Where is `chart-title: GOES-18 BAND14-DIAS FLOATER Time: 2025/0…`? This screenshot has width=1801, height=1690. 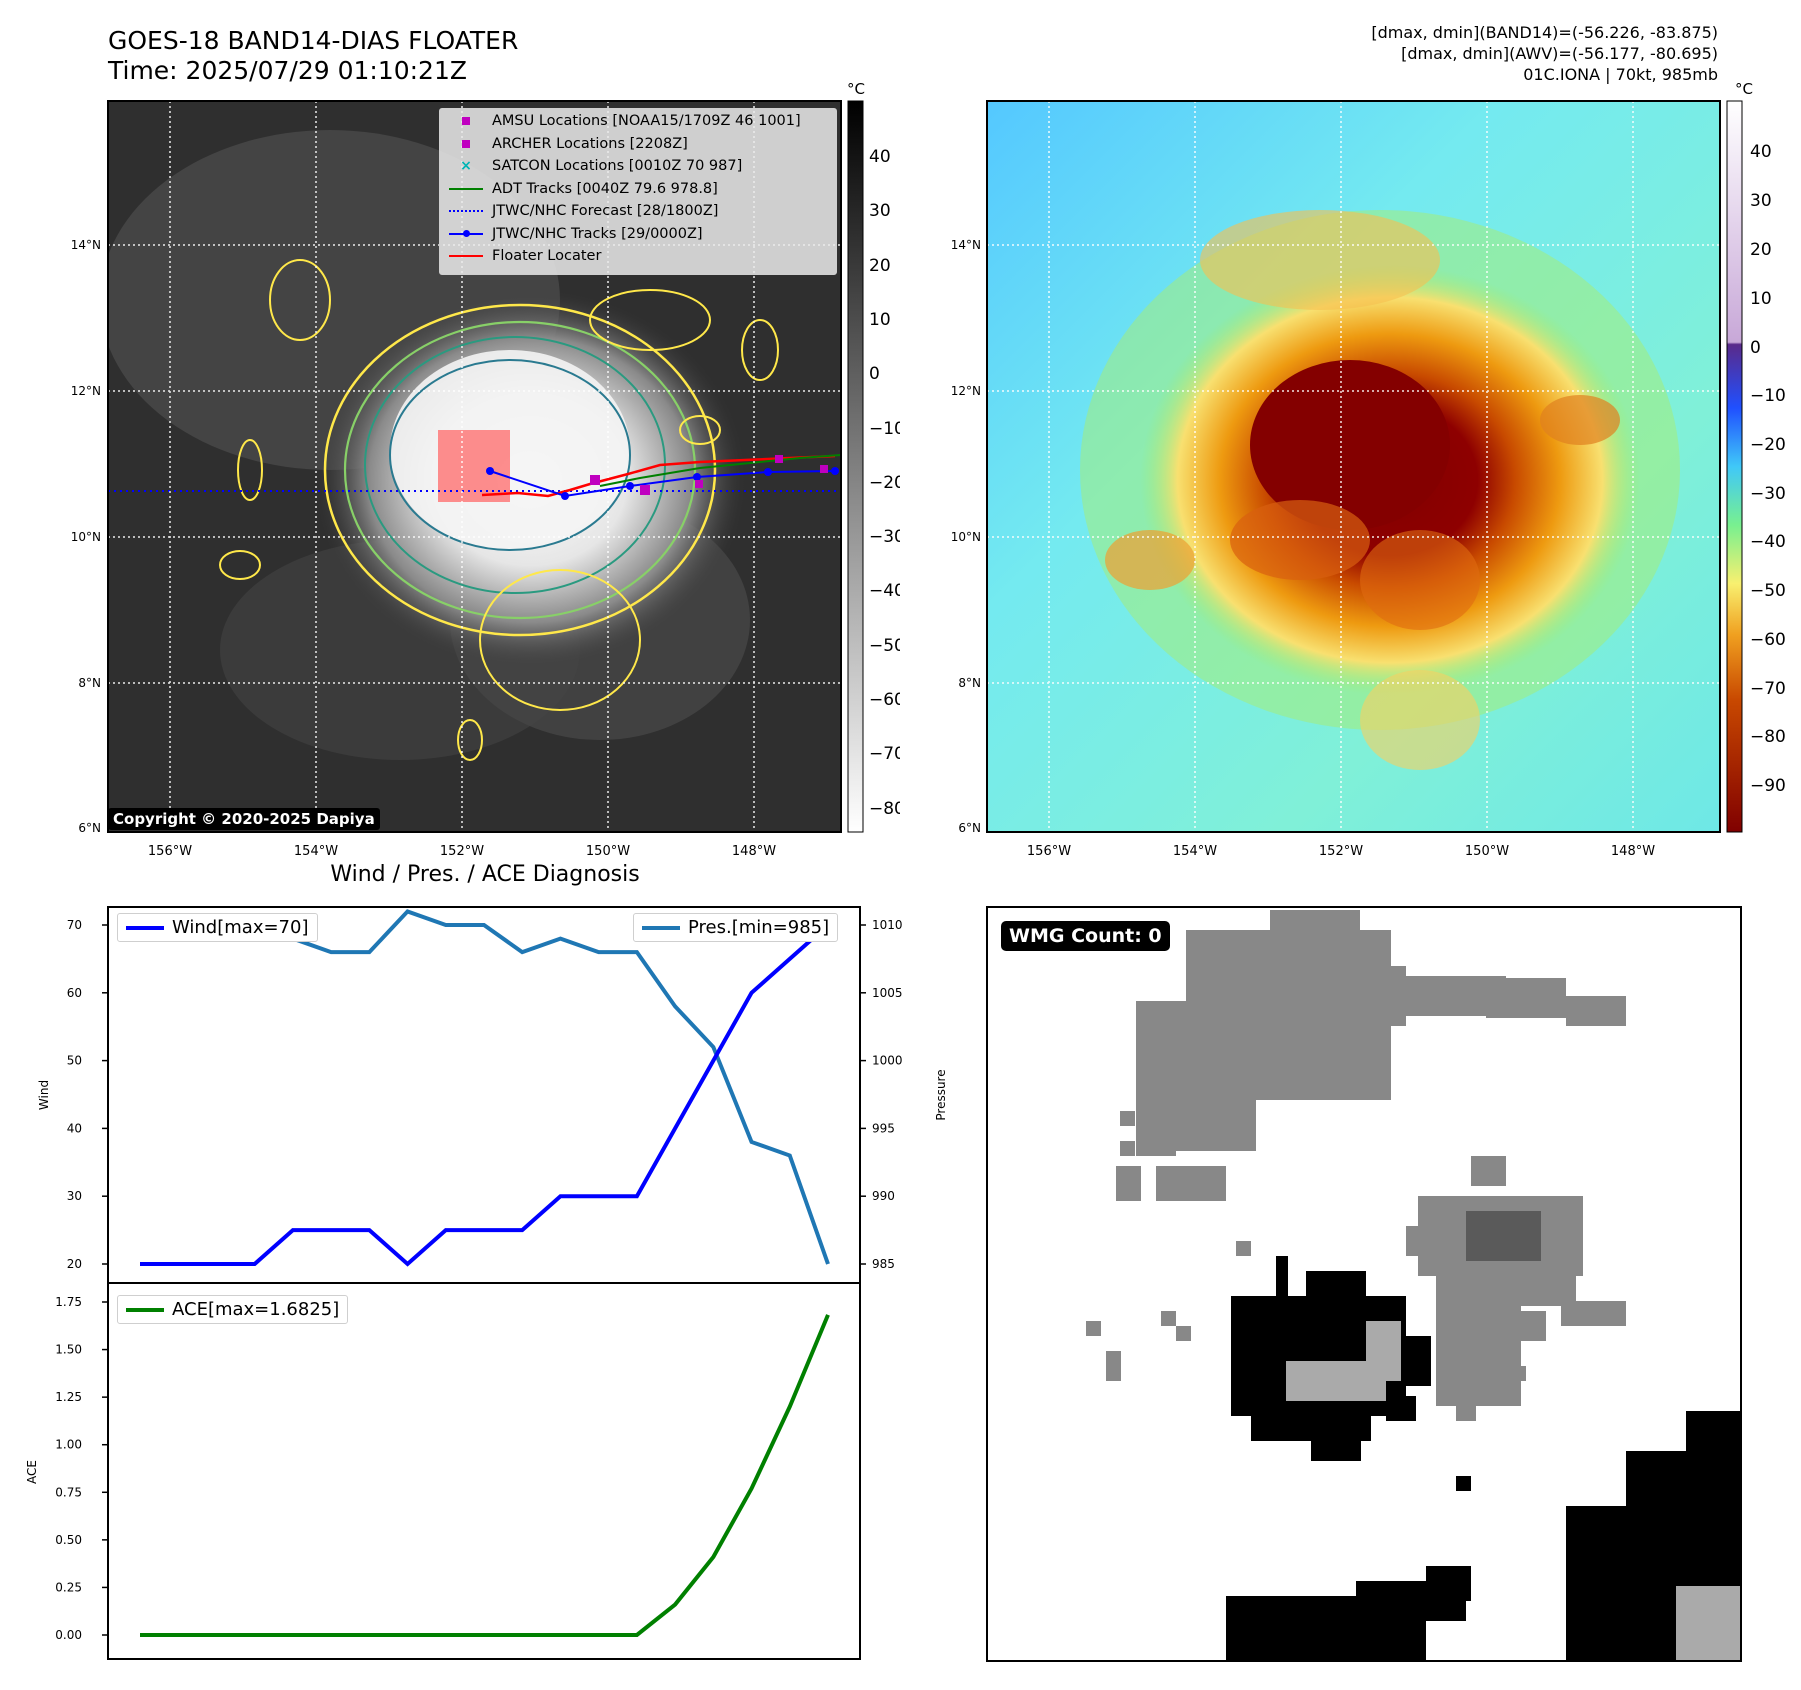 chart-title: GOES-18 BAND14-DIAS FLOATER Time: 2025/0… is located at coordinates (313, 56).